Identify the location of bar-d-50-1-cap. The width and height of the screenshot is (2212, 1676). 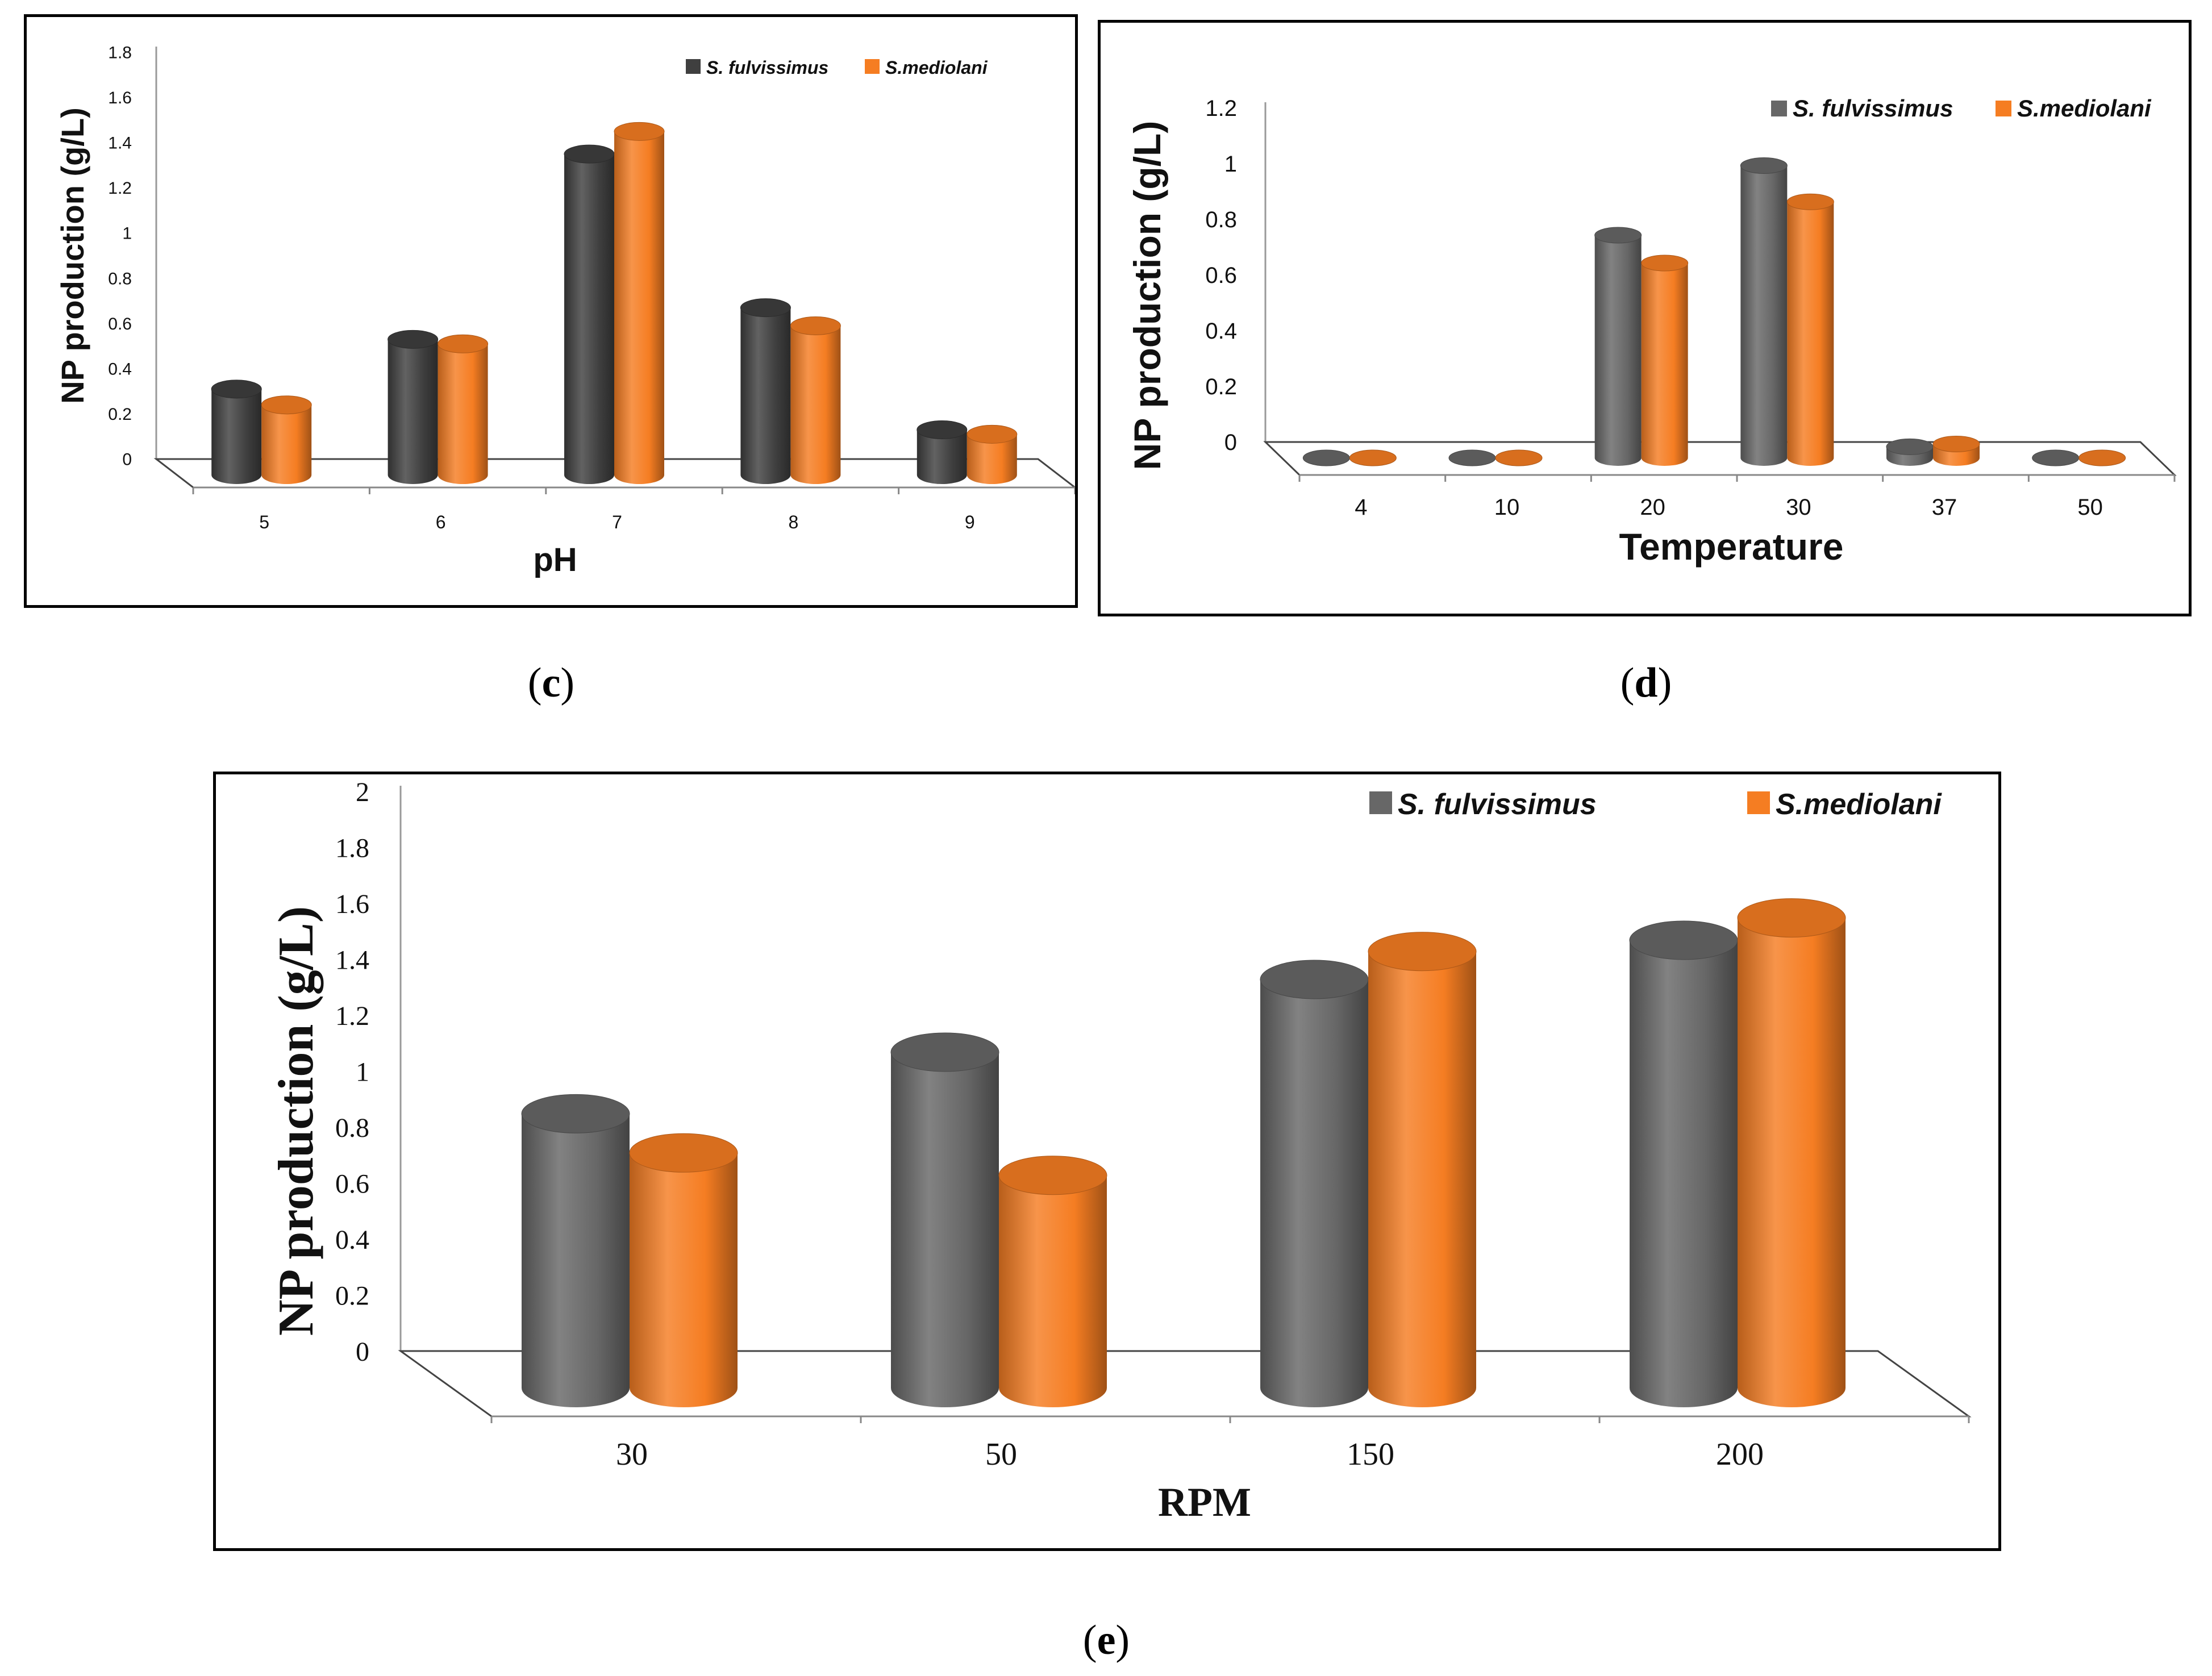
(2102, 458).